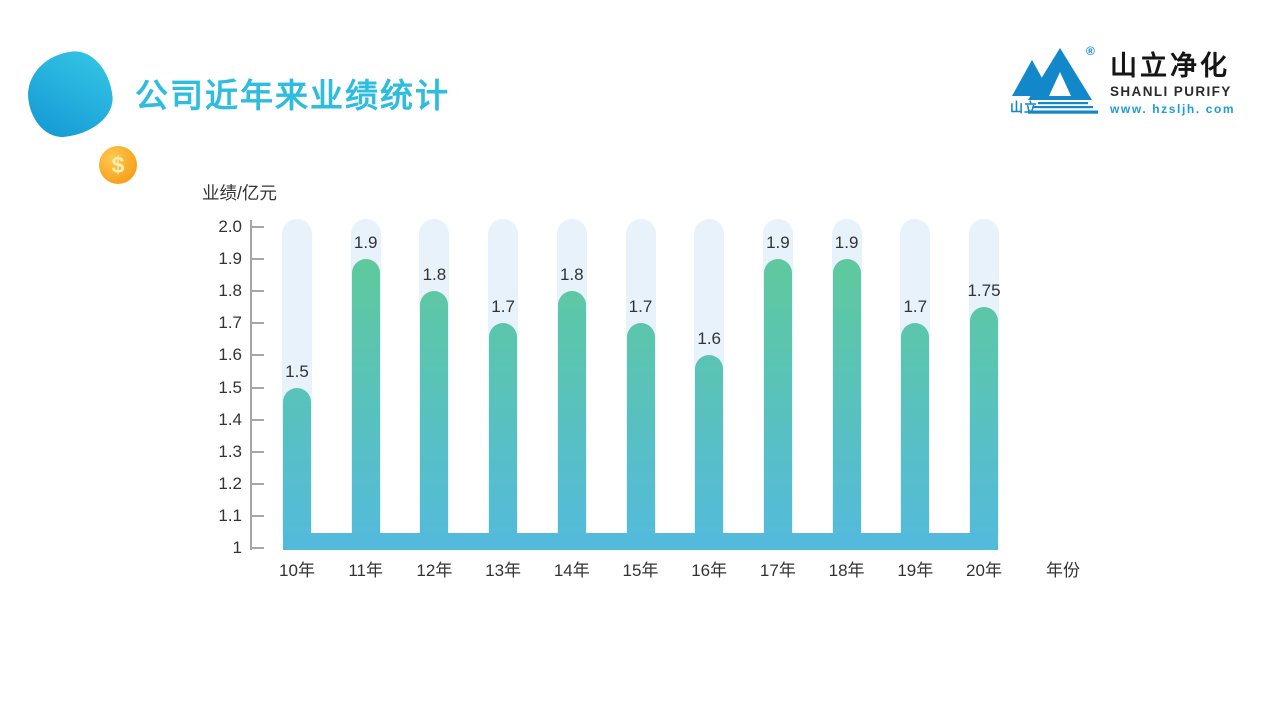 This screenshot has width=1280, height=720. Describe the element at coordinates (984, 291) in the screenshot. I see `bar-value-label: 1.75` at that location.